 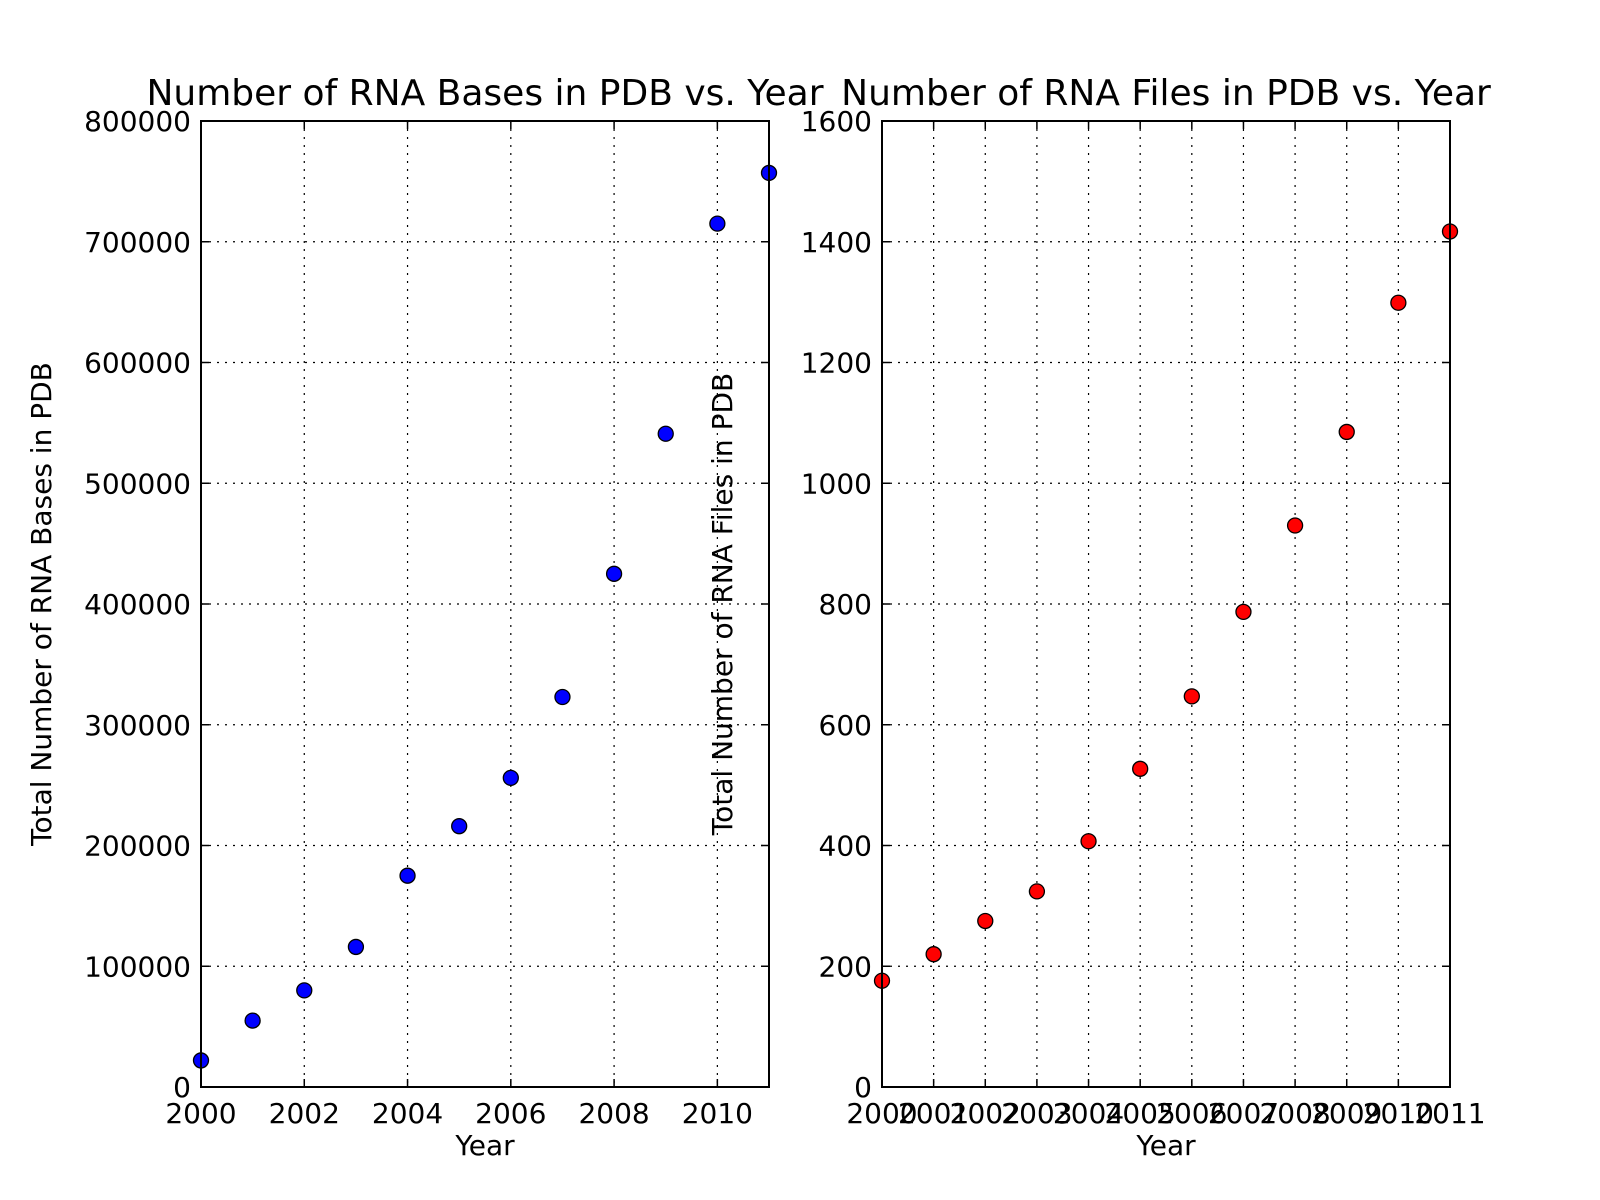 What do you see at coordinates (304, 1113) in the screenshot?
I see `bases-x-tick-label: 2002` at bounding box center [304, 1113].